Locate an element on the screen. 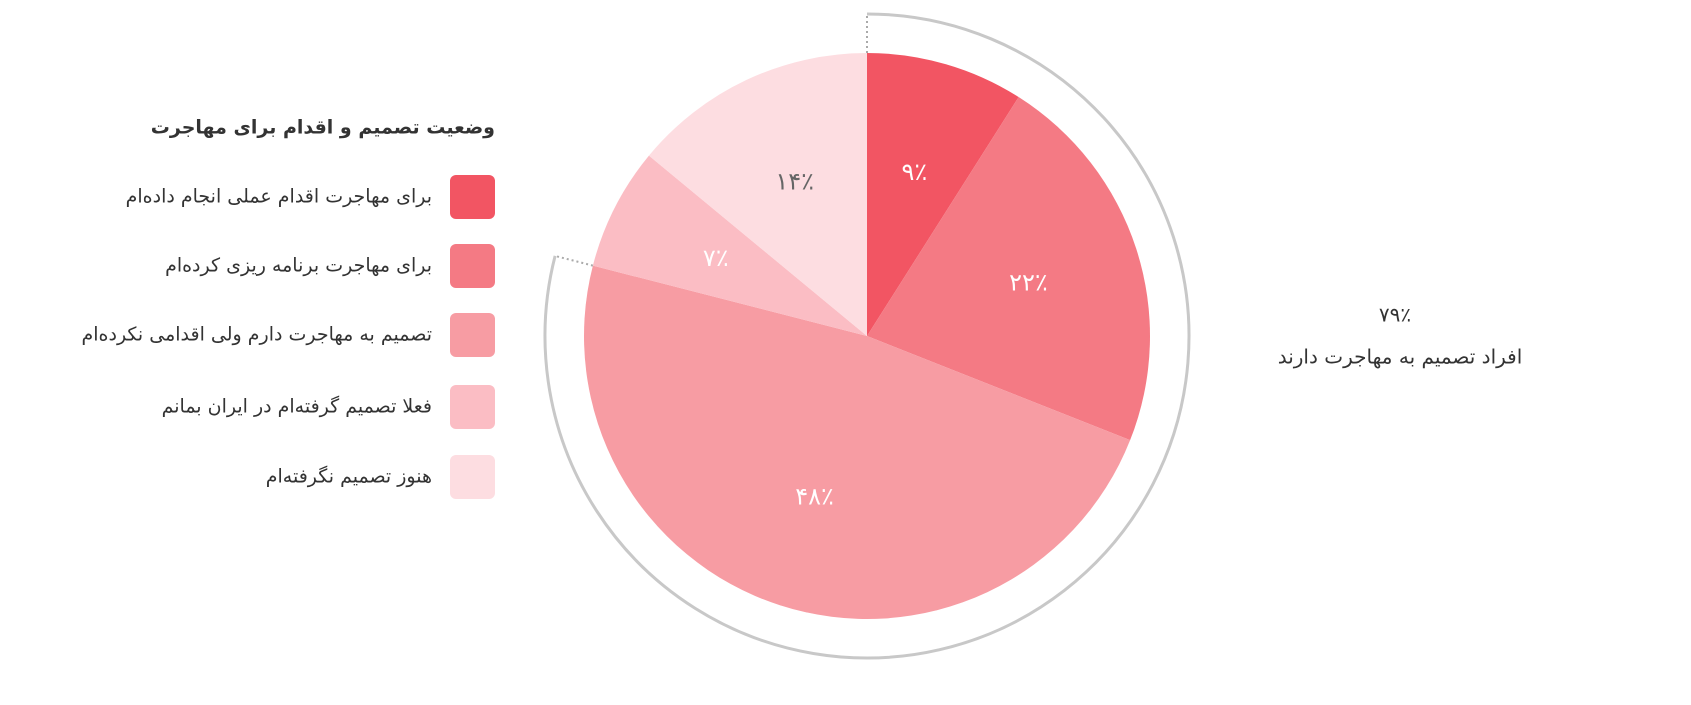 Image resolution: width=1691 pixels, height=705 pixels. annotation-value: ۷۹٪ is located at coordinates (1395, 315).